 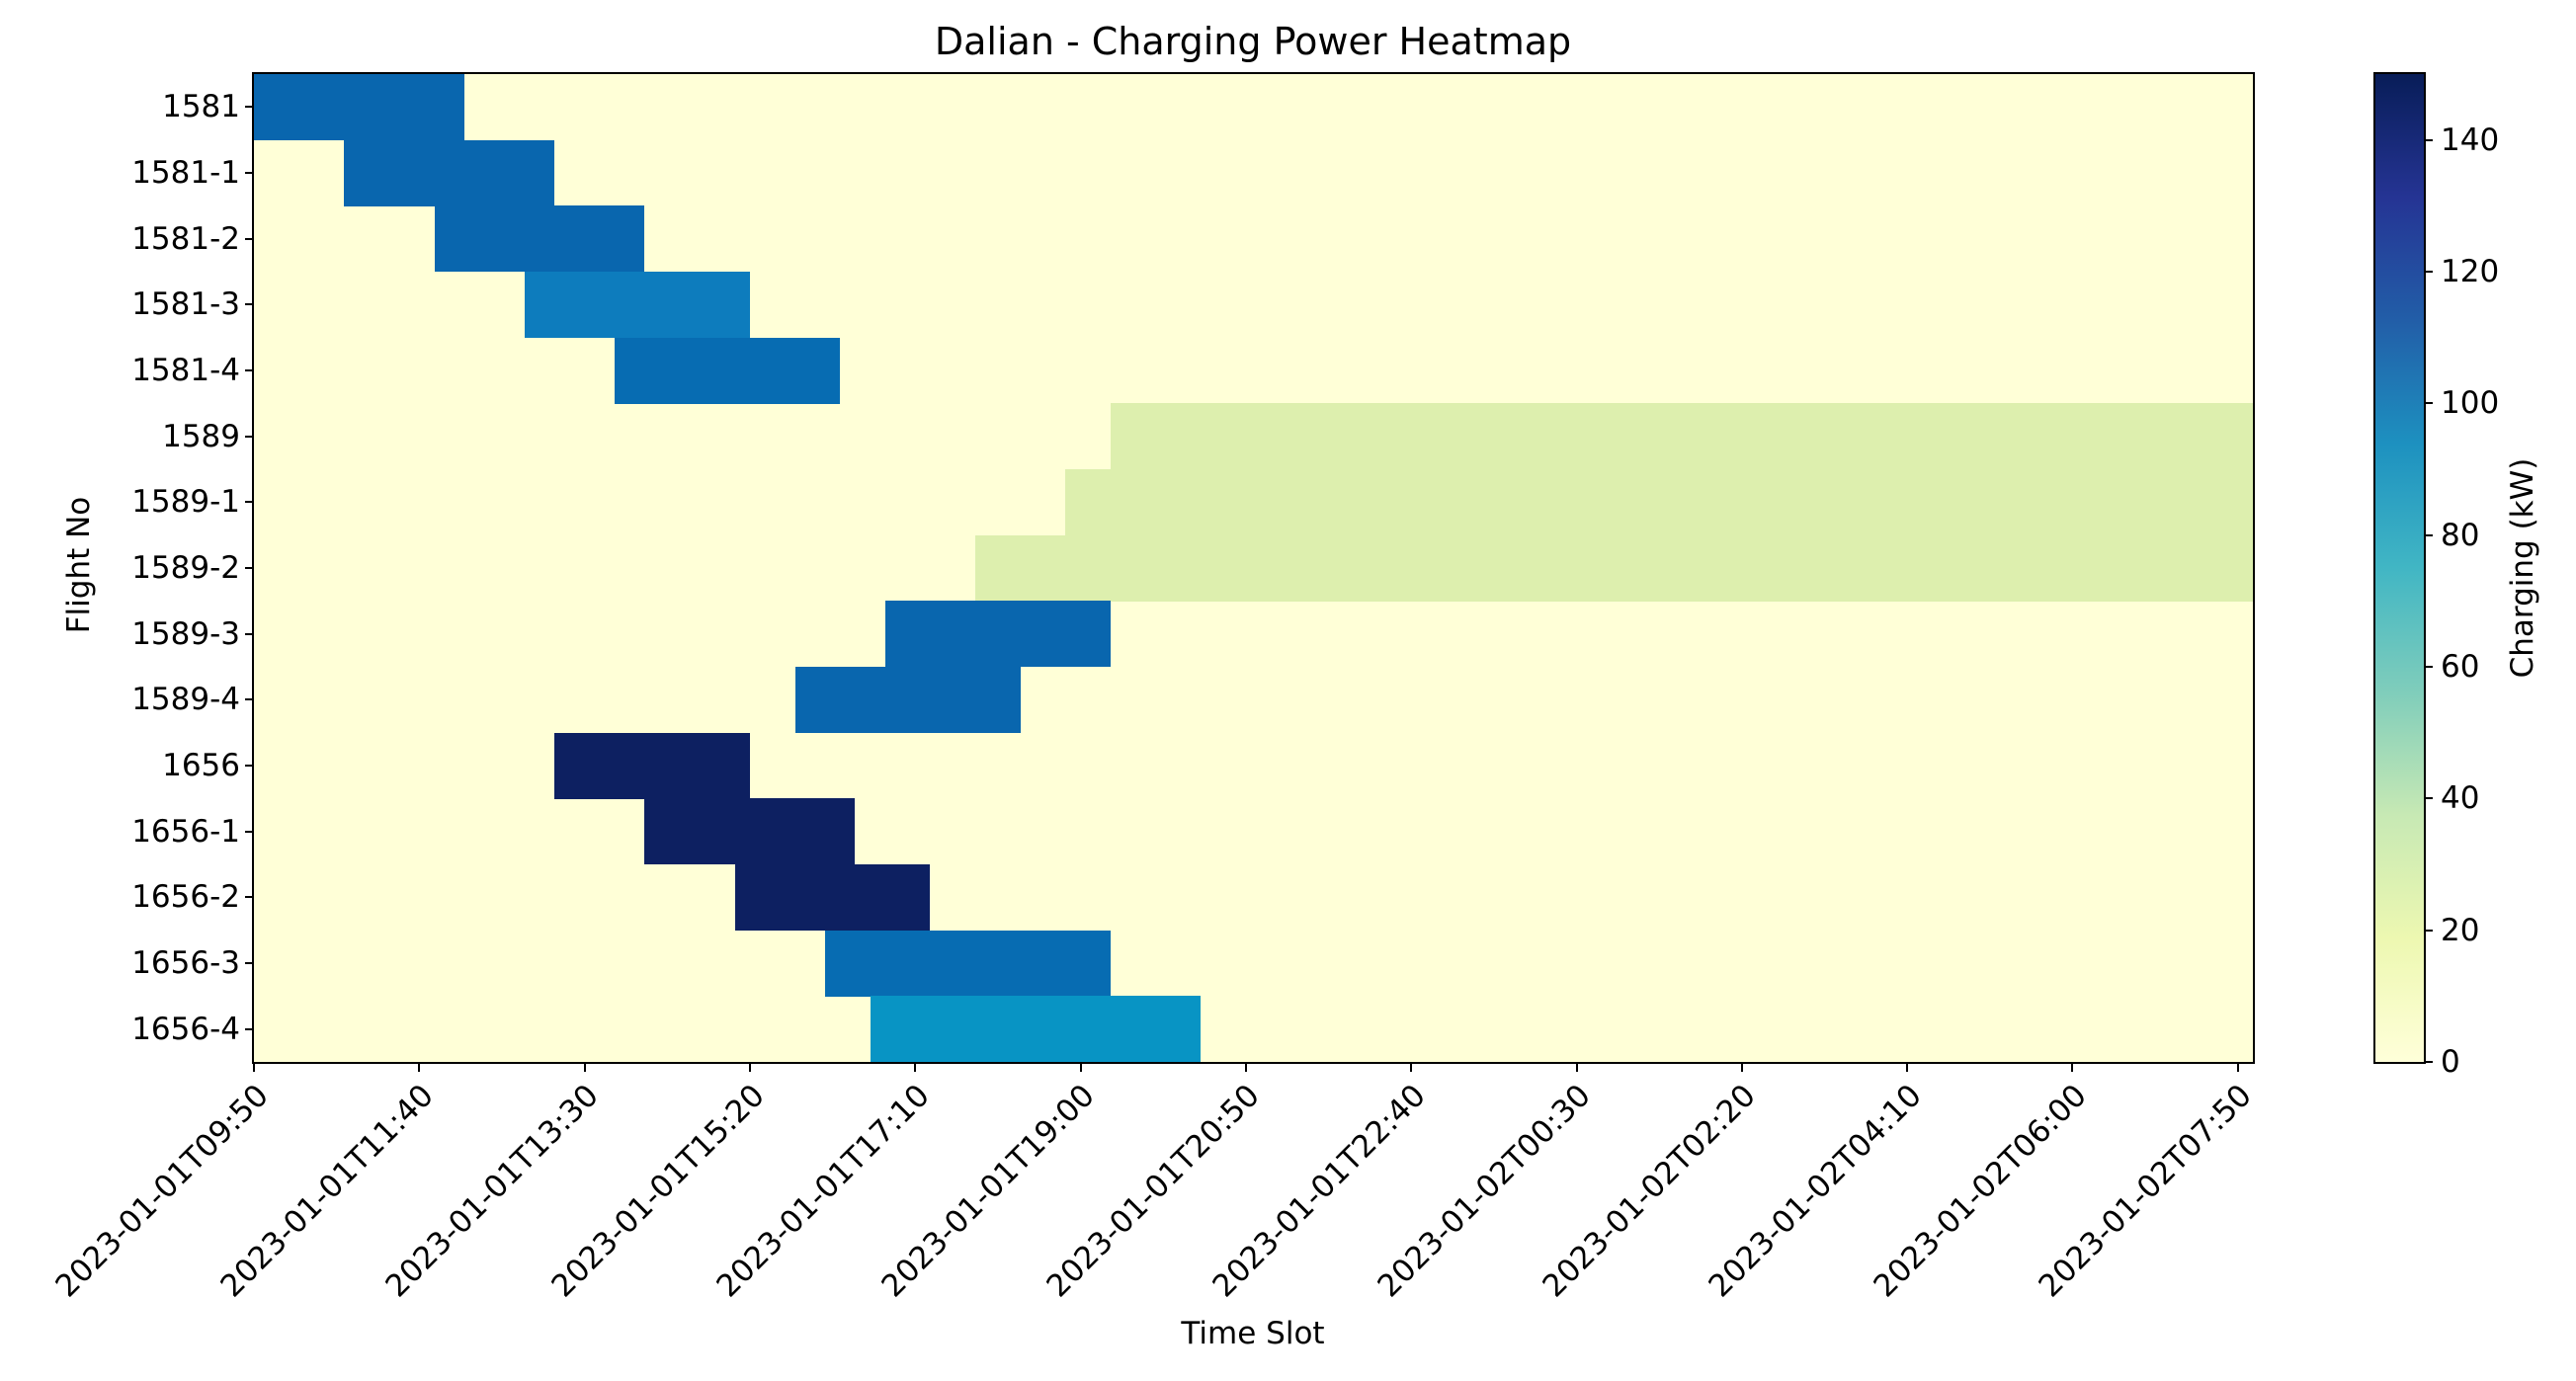 What do you see at coordinates (185, 239) in the screenshot?
I see `y-tick-label: 1581-2` at bounding box center [185, 239].